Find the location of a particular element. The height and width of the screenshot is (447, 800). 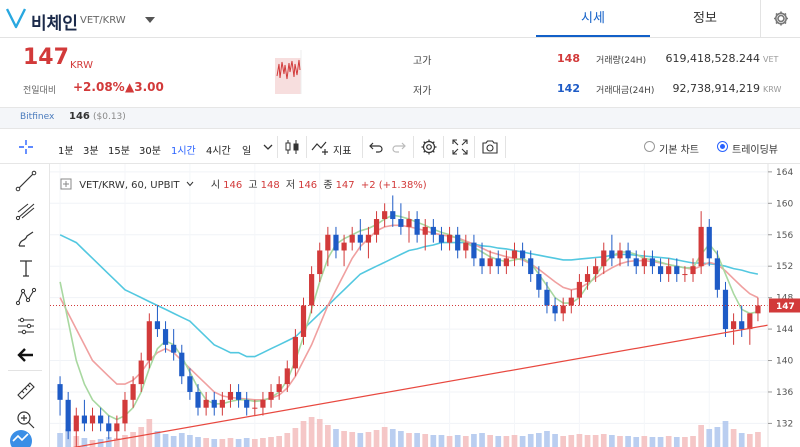

legend-close-label: 종 is located at coordinates (328, 185).